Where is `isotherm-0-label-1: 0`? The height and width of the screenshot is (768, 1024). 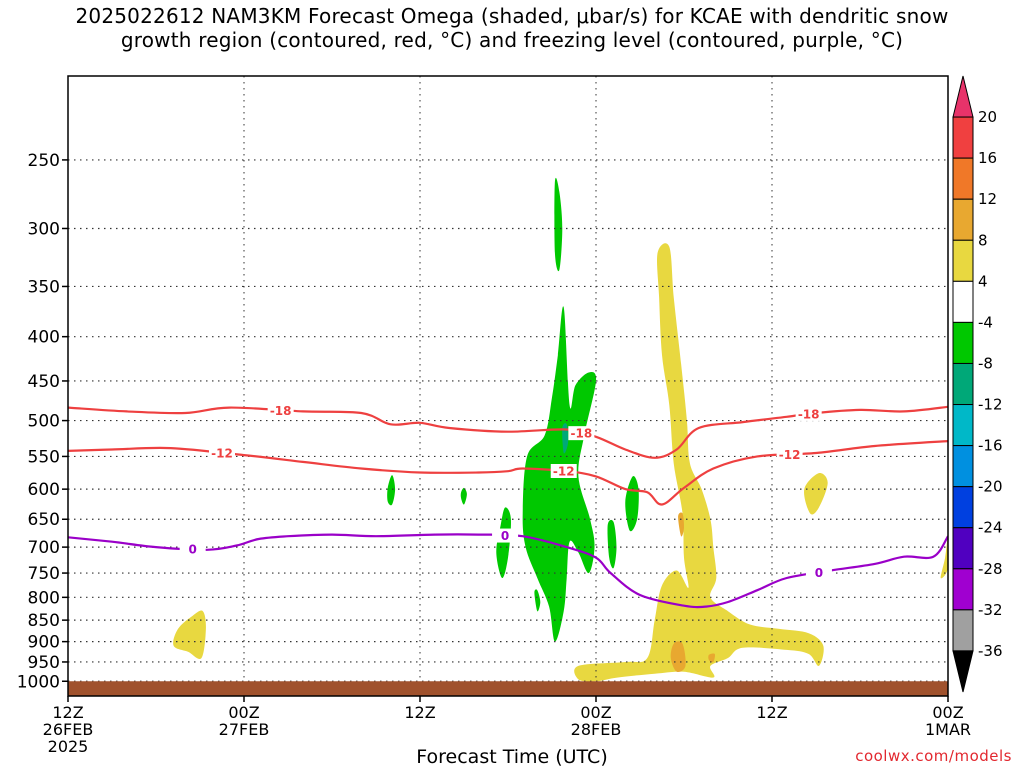 isotherm-0-label-1: 0 is located at coordinates (192, 550).